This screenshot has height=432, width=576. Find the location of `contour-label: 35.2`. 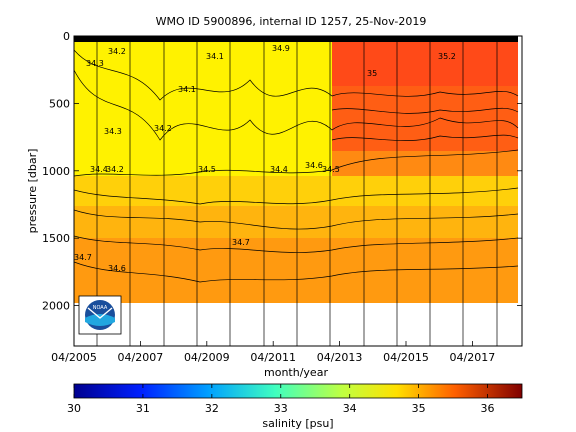

contour-label: 35.2 is located at coordinates (447, 56).